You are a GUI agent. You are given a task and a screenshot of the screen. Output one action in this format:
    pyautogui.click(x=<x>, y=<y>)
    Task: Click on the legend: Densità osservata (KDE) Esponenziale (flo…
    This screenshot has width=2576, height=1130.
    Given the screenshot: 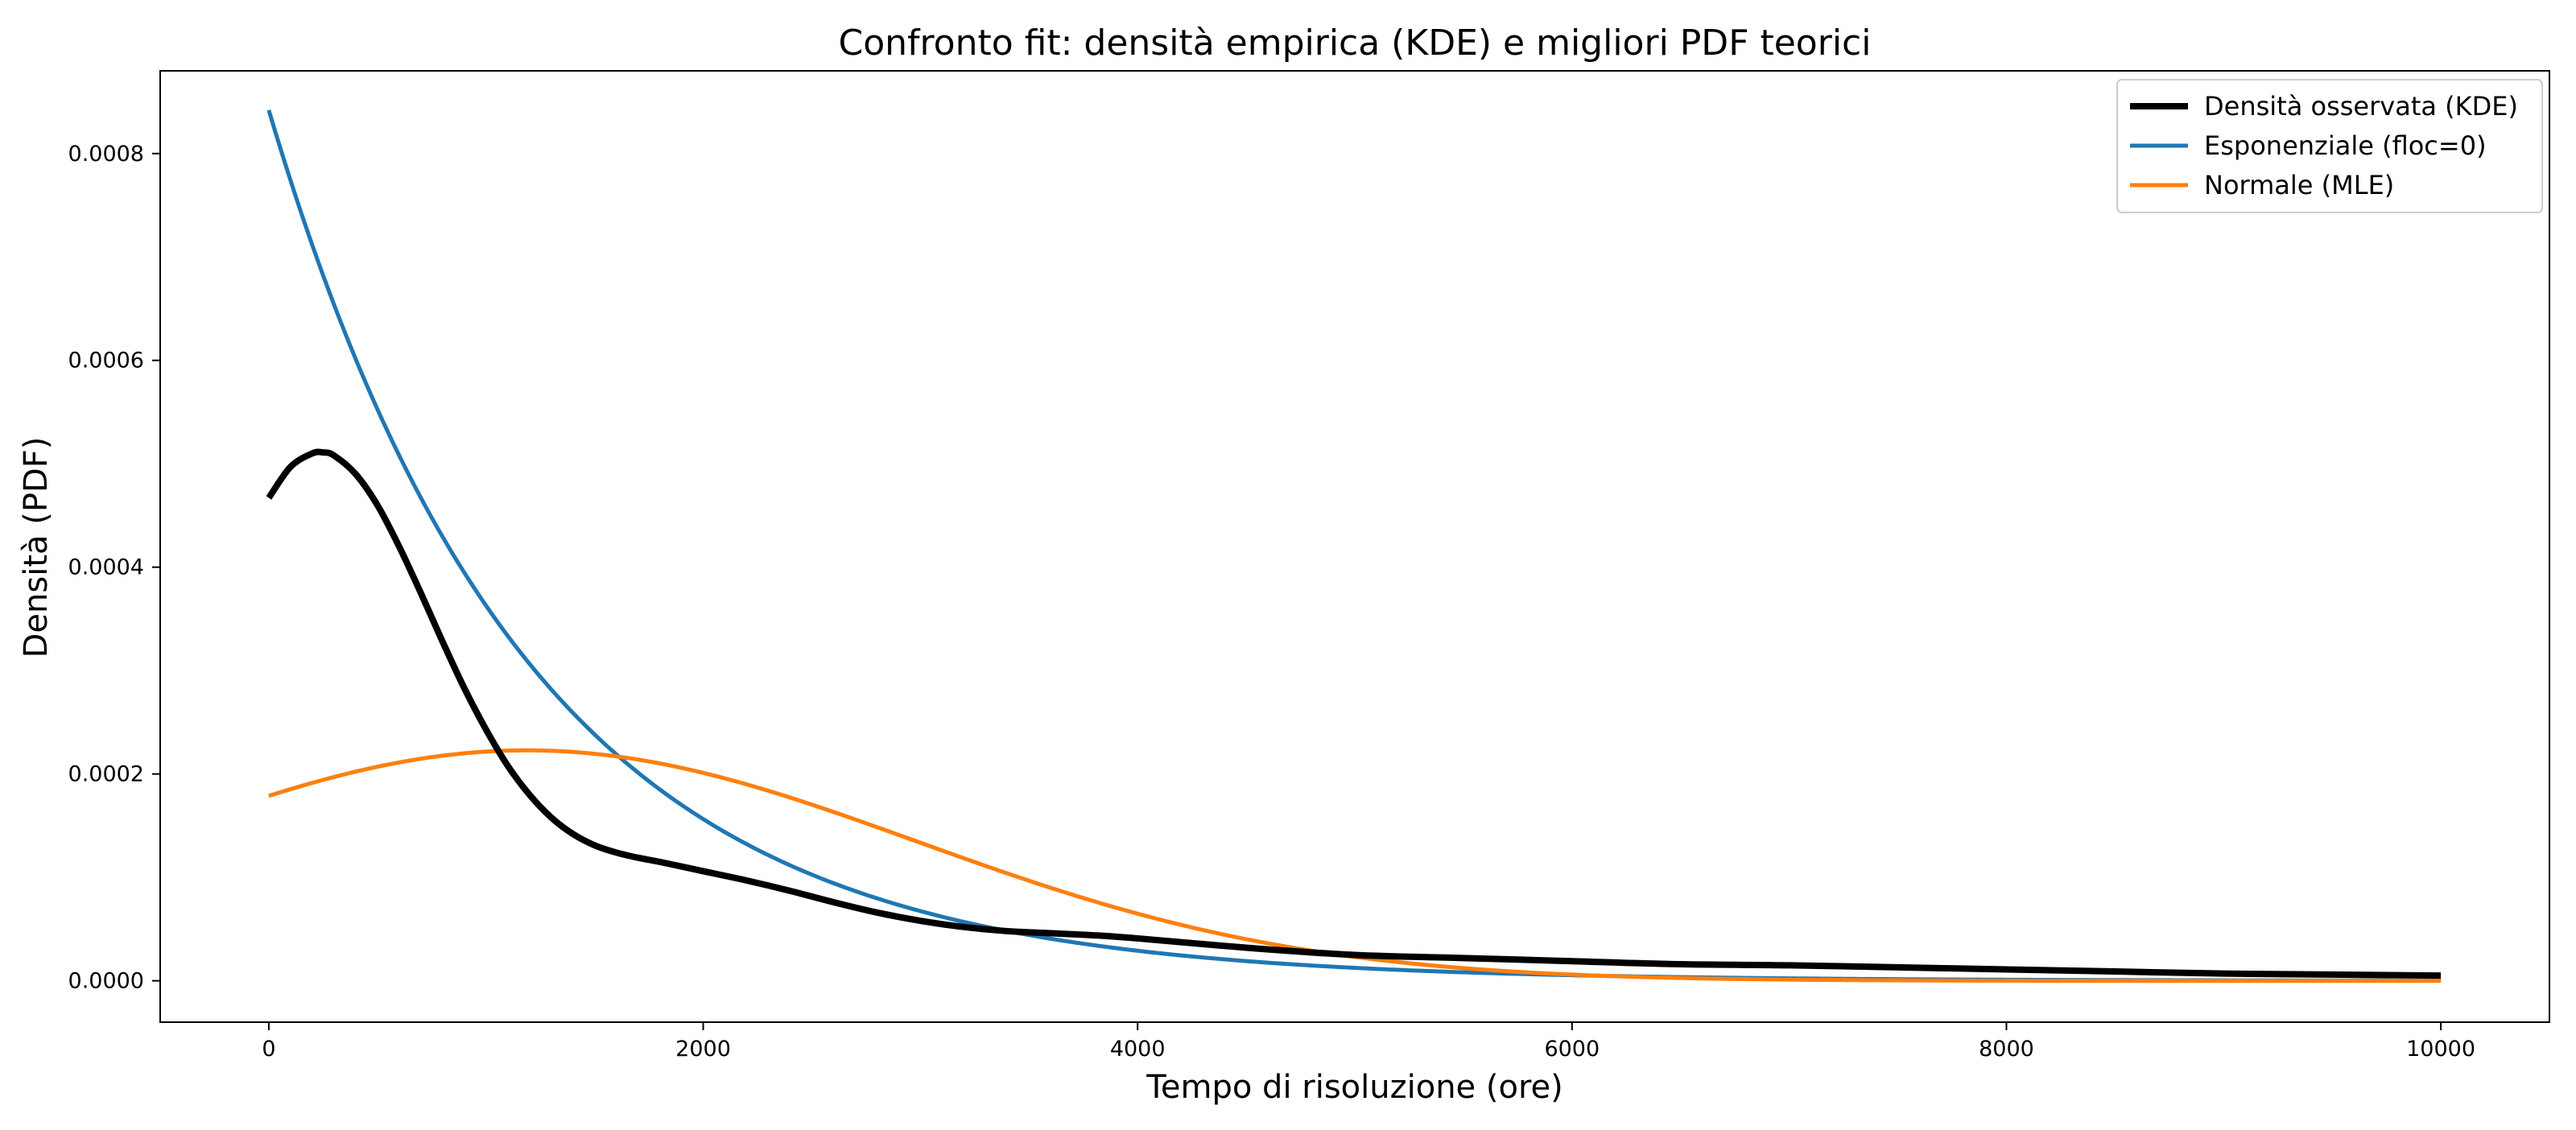 What is the action you would take?
    pyautogui.click(x=2329, y=146)
    